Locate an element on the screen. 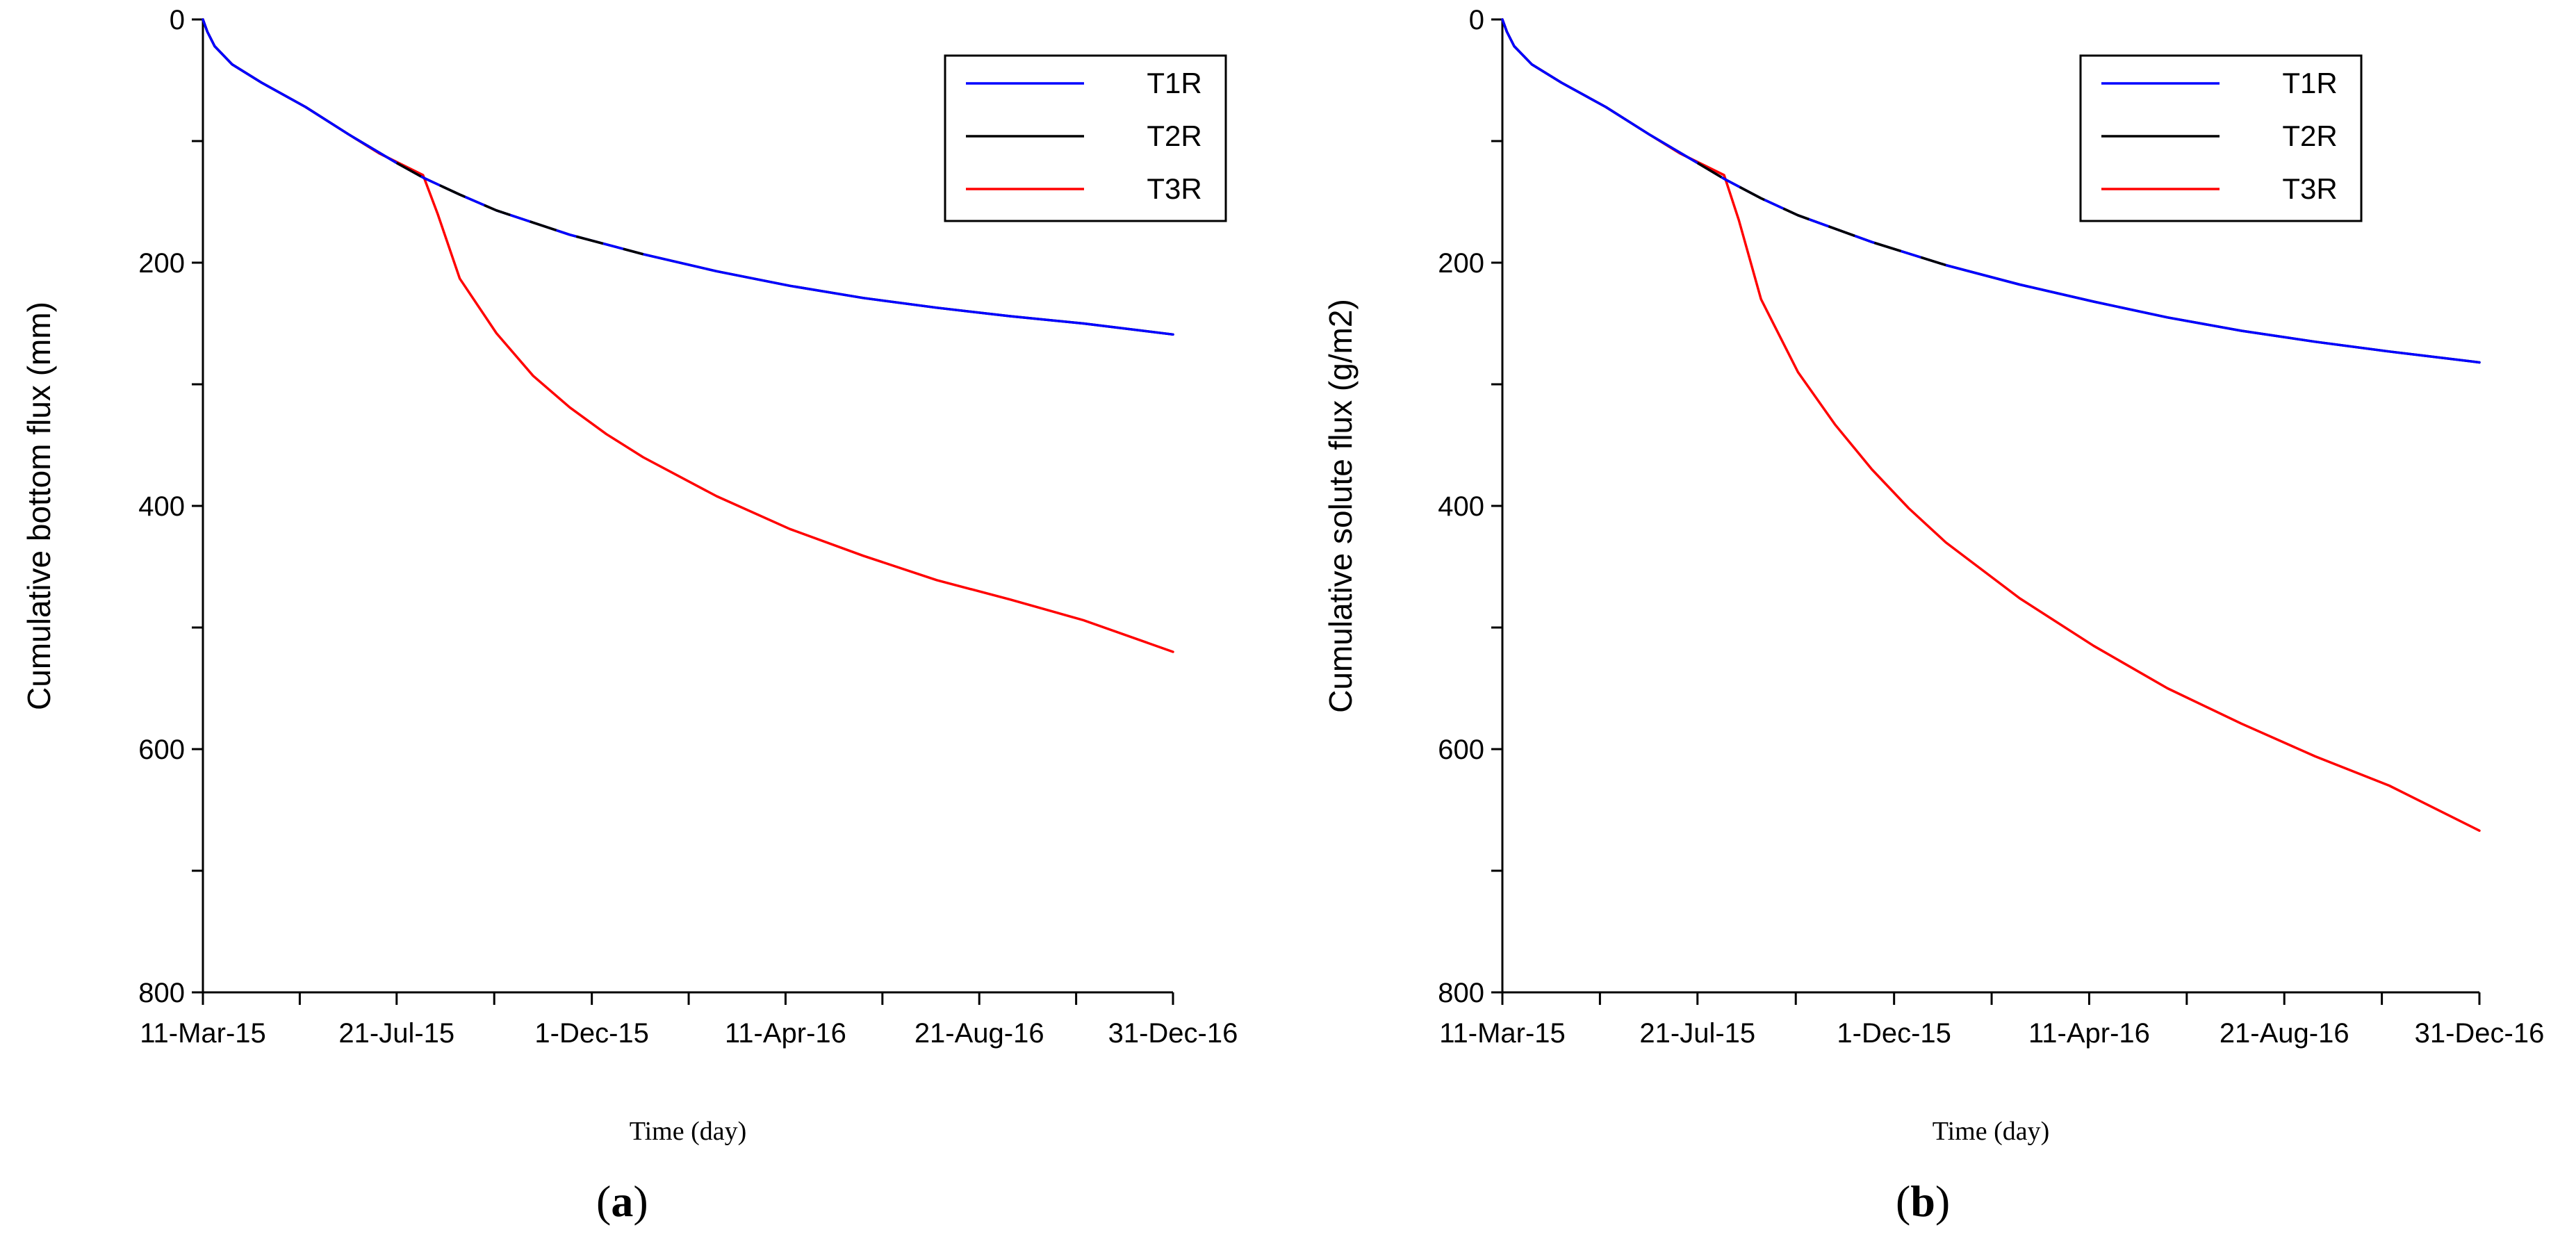 The width and height of the screenshot is (2576, 1246). panel-label-b-letter: b is located at coordinates (1922, 1201).